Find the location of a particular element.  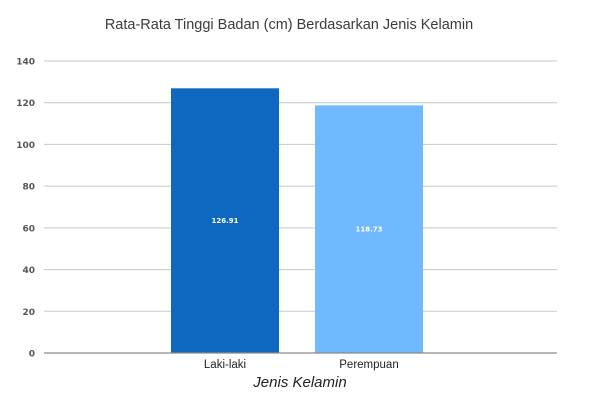

y-axis-ticks: 0 20 40 60 80 100 120 140 is located at coordinates (25, 209).